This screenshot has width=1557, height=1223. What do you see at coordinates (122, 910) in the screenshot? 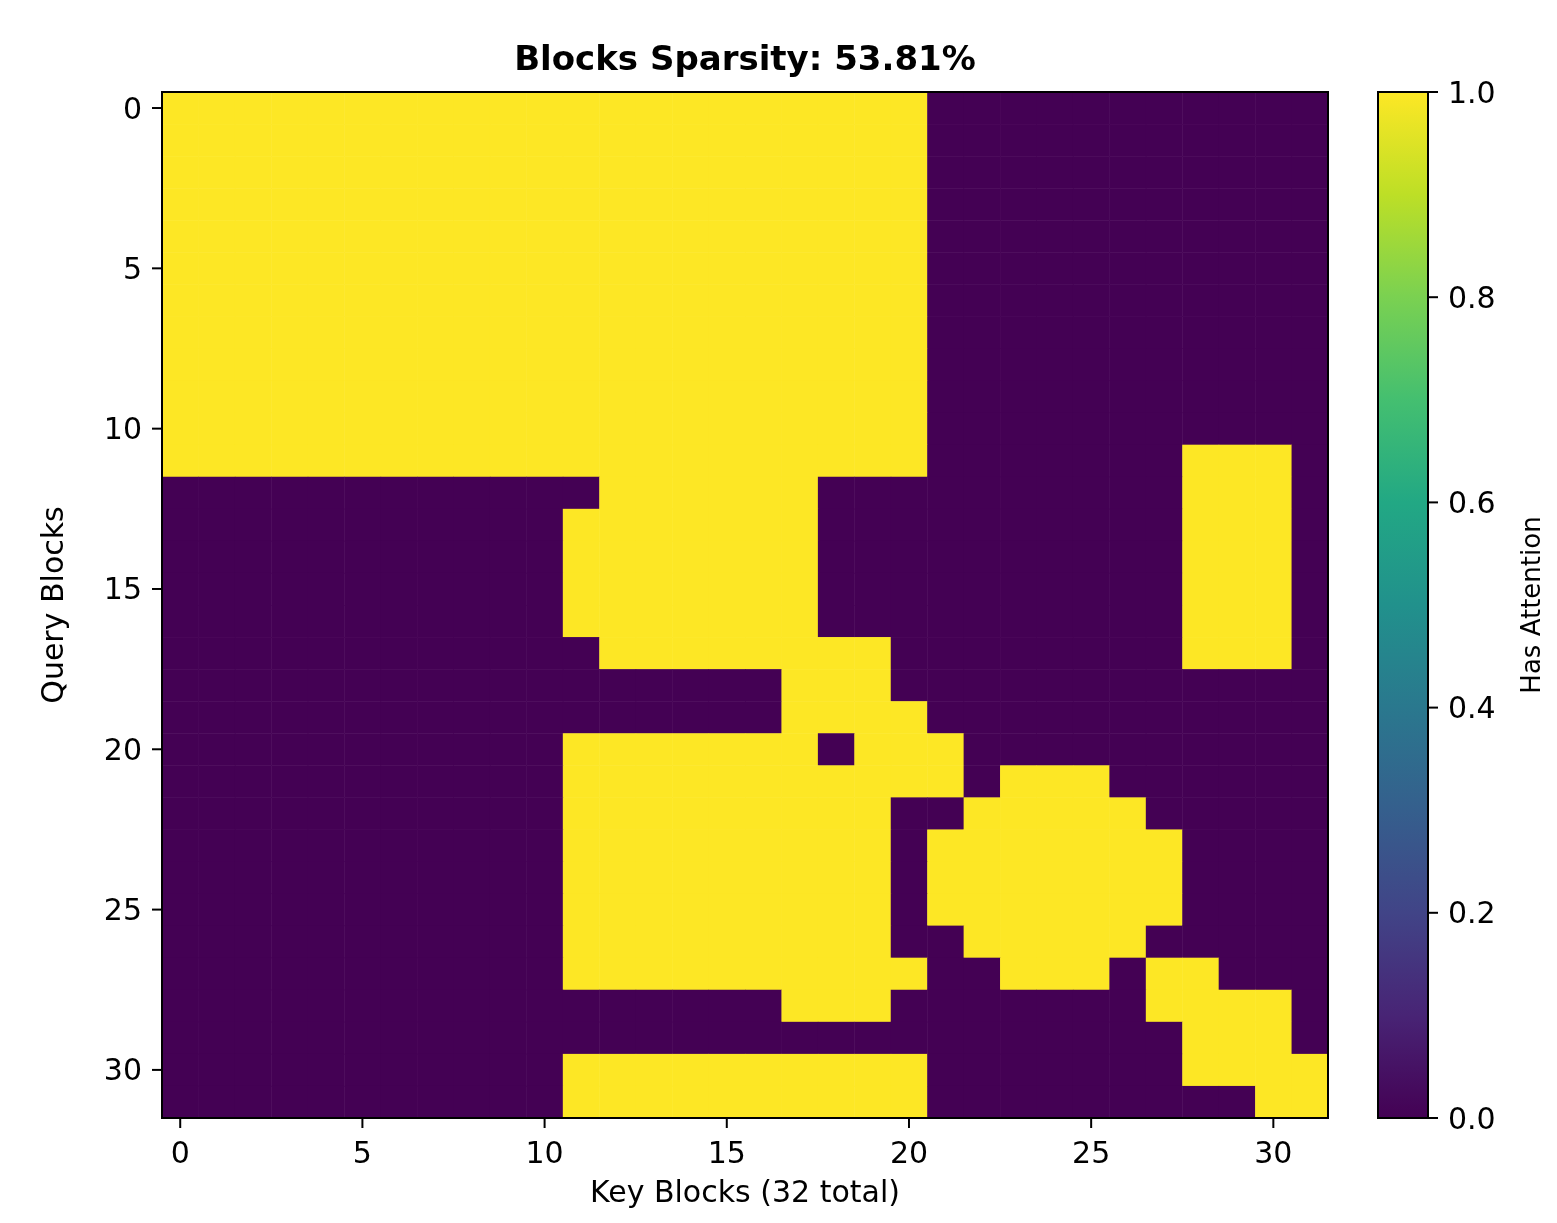
I see `y-tick-label: 25` at bounding box center [122, 910].